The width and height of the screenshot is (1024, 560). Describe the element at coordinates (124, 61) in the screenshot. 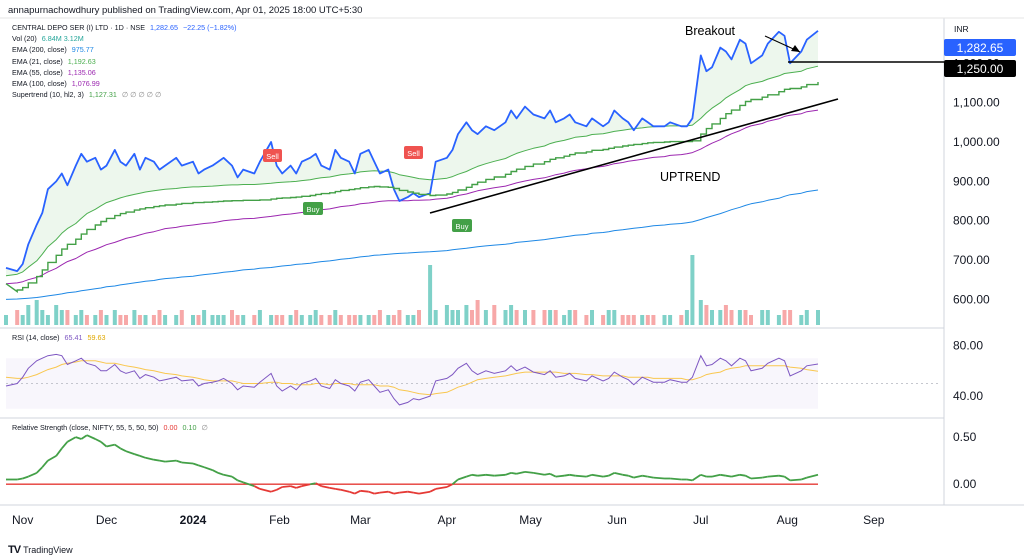

I see `legend-row-ema21: EMA (21, close) 1,192.63` at that location.